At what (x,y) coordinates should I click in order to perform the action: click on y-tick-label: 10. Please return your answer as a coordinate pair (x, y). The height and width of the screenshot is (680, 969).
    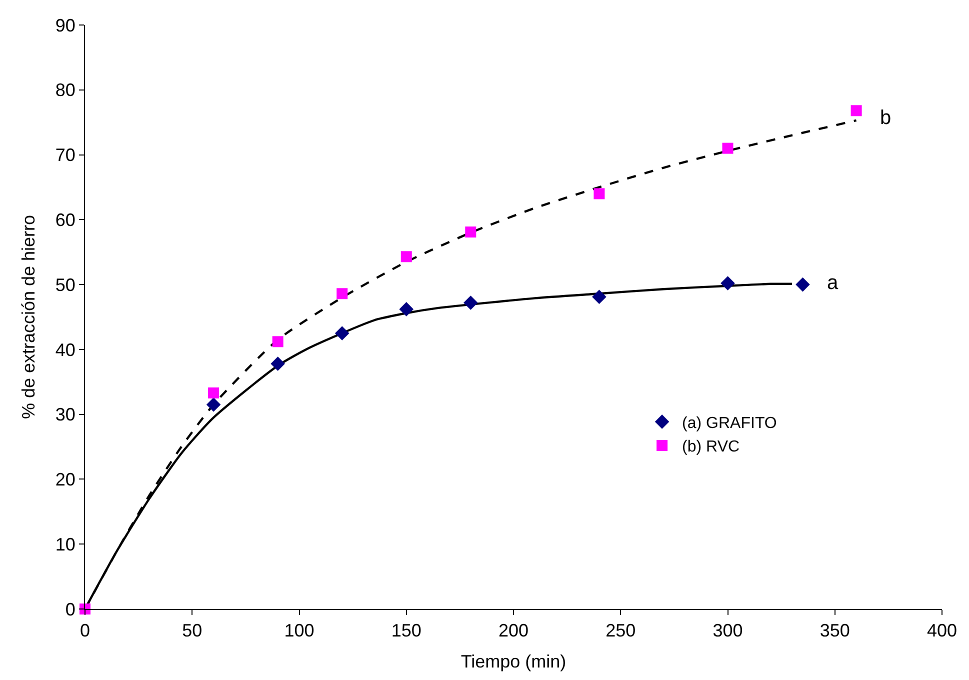
    Looking at the image, I should click on (65, 544).